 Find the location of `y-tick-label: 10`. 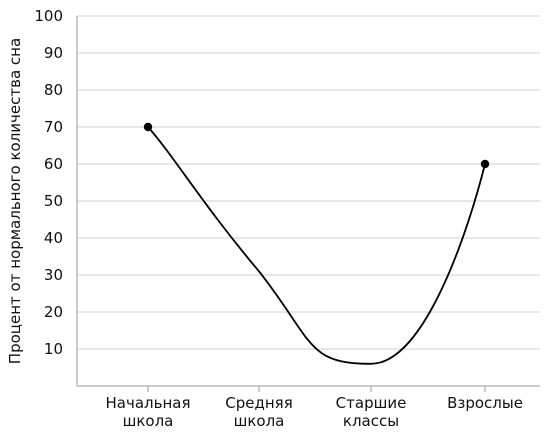

y-tick-label: 10 is located at coordinates (53, 349).